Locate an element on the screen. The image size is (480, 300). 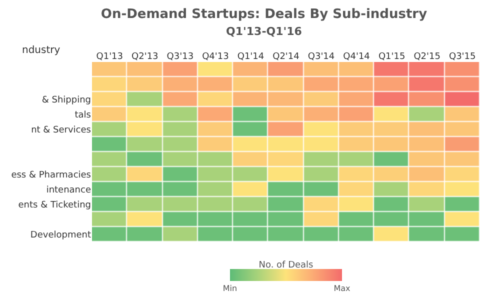
color-bar-label: Max is located at coordinates (342, 289).